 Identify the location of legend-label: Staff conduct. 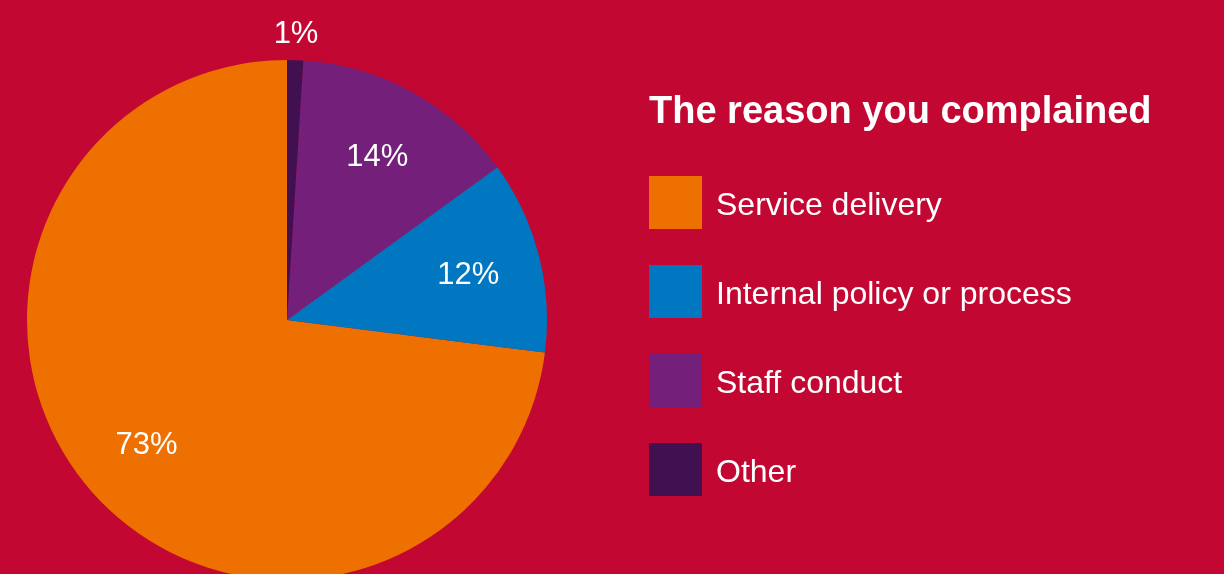
(809, 382).